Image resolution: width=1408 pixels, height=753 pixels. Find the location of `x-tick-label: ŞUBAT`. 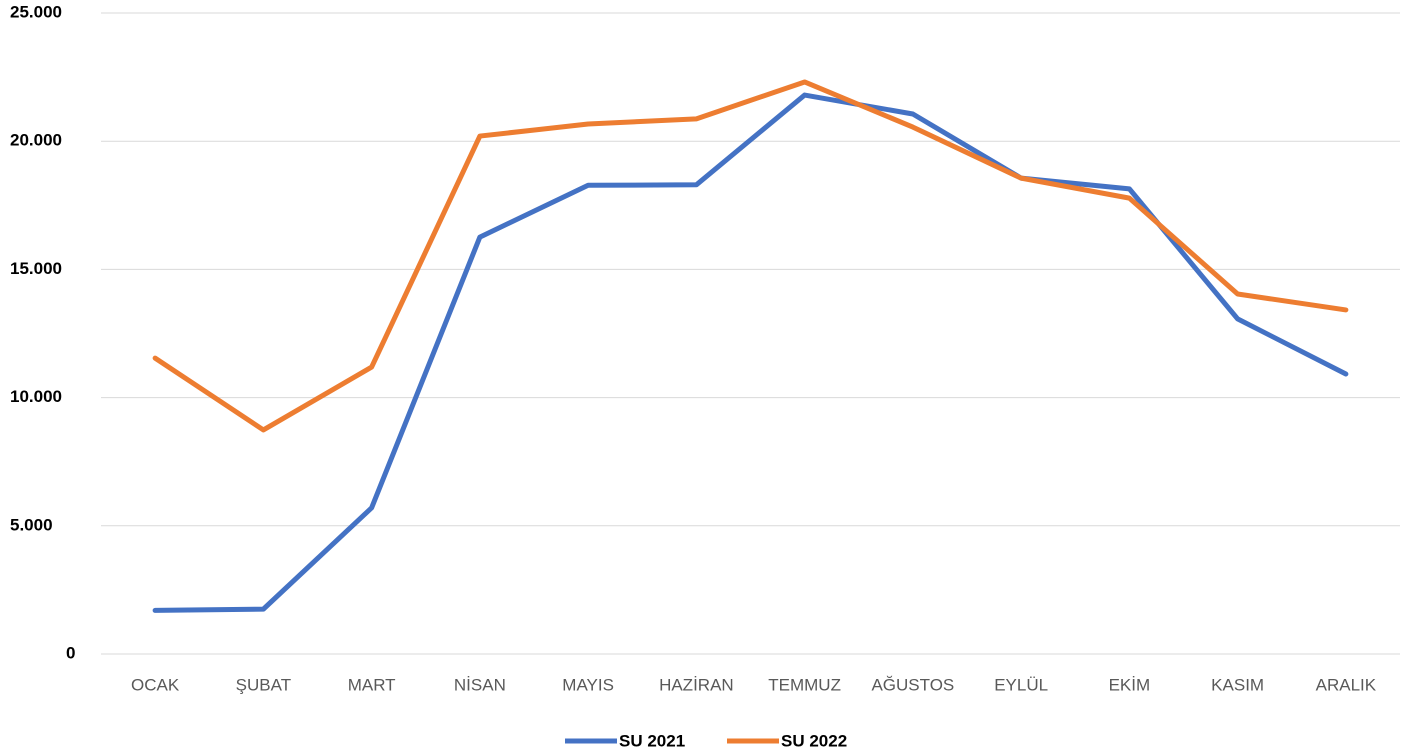

x-tick-label: ŞUBAT is located at coordinates (263, 684).